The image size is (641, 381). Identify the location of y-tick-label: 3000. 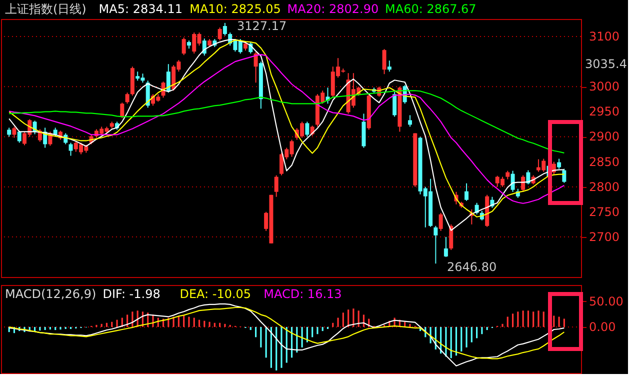
(604, 87).